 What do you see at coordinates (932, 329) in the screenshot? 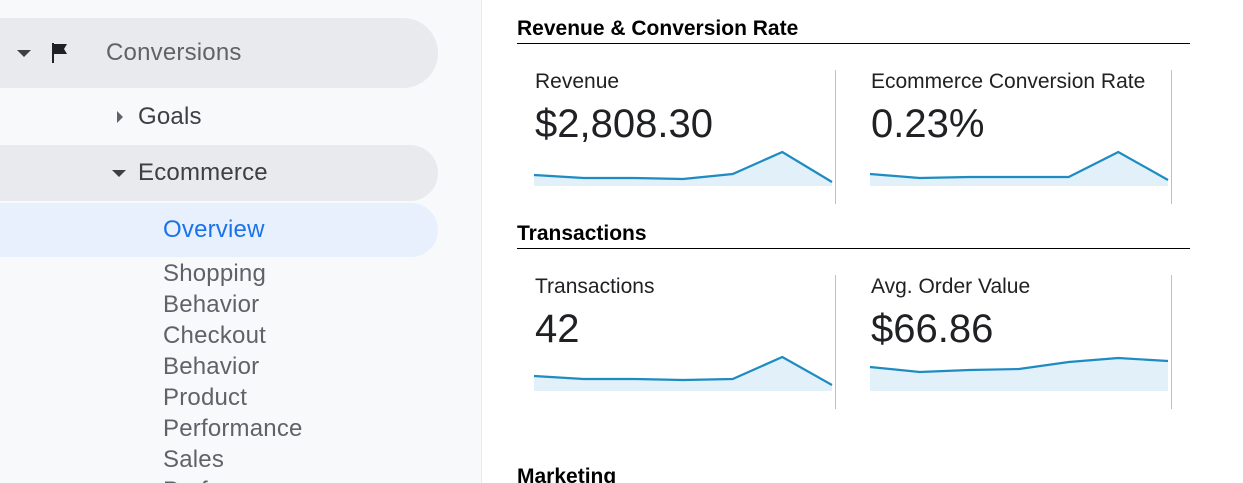
I see `metric-value: $66.86` at bounding box center [932, 329].